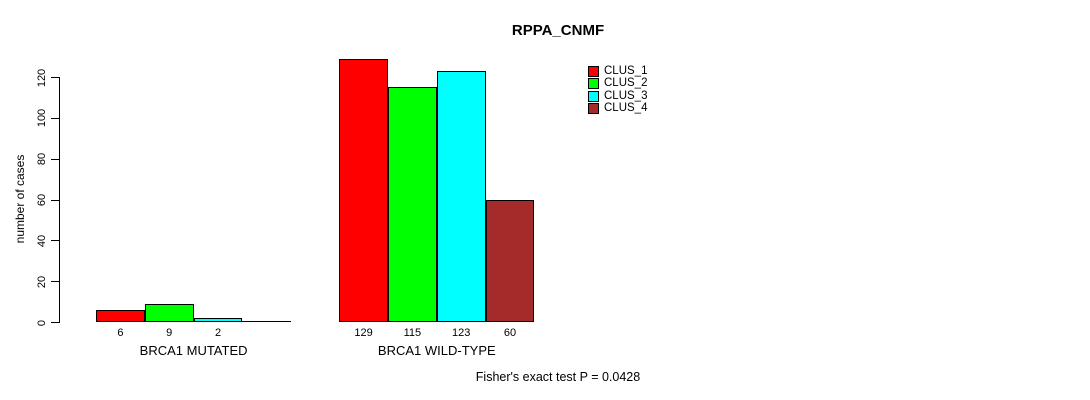 Image resolution: width=1090 pixels, height=400 pixels. Describe the element at coordinates (42, 200) in the screenshot. I see `y-axis-tick-label: 60` at that location.